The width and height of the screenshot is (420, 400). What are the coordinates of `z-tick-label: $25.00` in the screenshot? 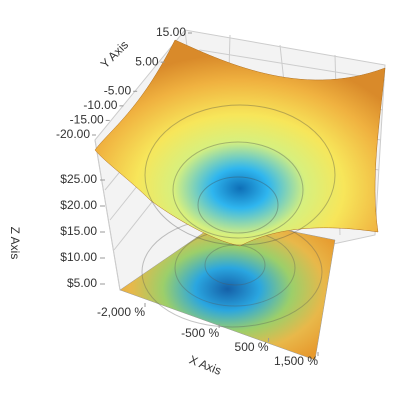 It's located at (78, 179).